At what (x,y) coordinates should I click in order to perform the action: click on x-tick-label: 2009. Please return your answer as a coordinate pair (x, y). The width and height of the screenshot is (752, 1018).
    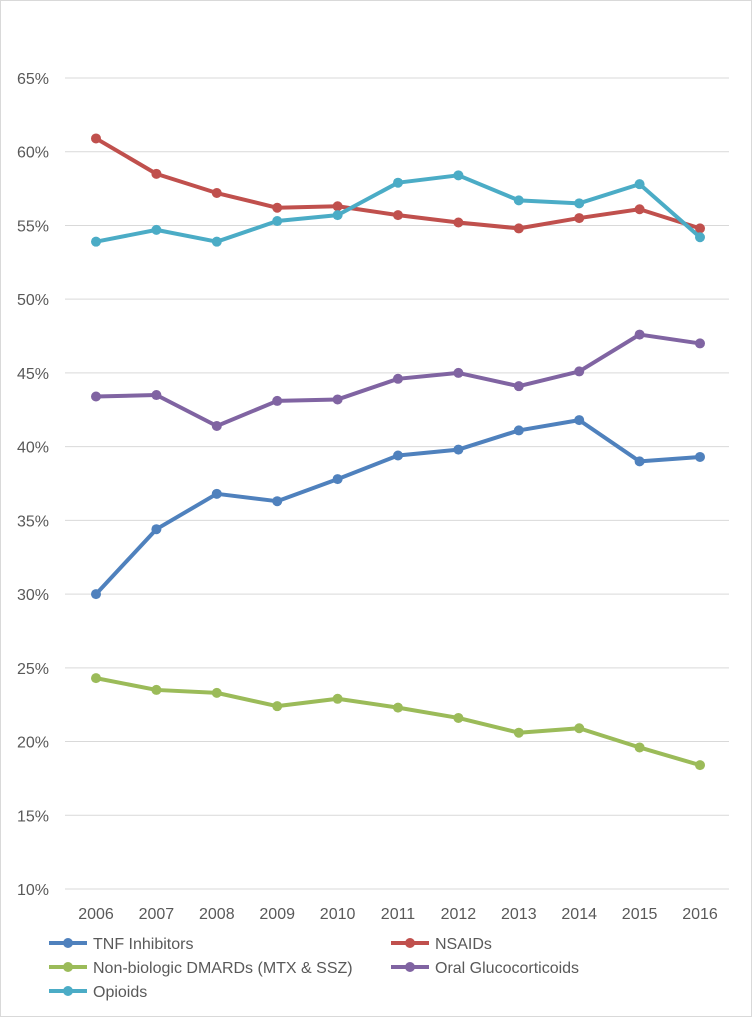
    Looking at the image, I should click on (277, 914).